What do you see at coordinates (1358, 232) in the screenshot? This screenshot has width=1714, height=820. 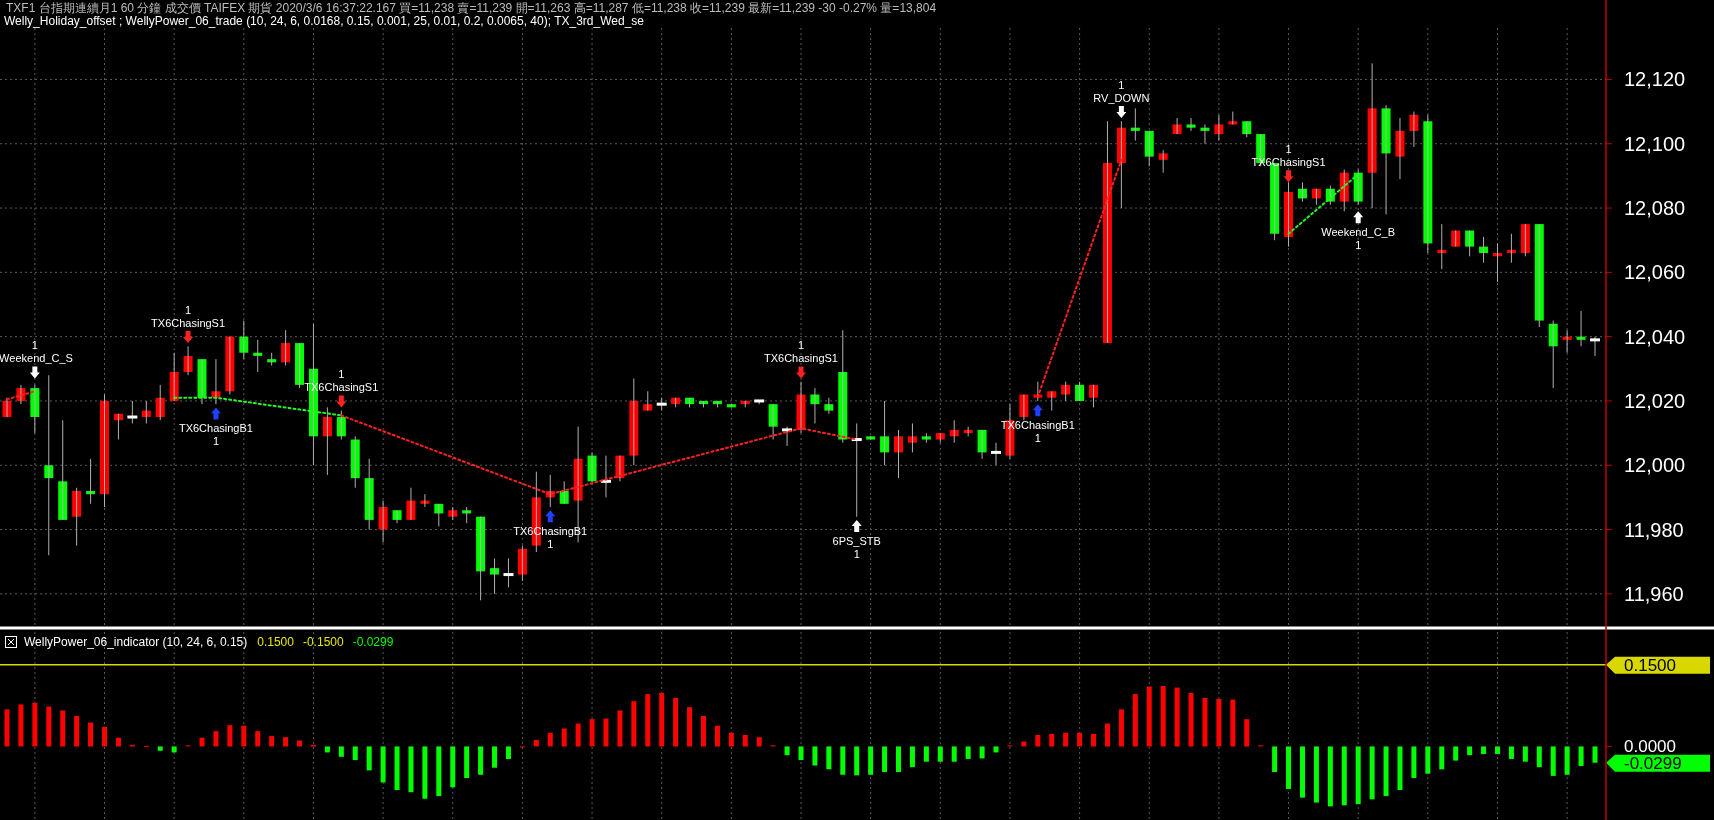 I see `annotation: Weekend_C_B` at bounding box center [1358, 232].